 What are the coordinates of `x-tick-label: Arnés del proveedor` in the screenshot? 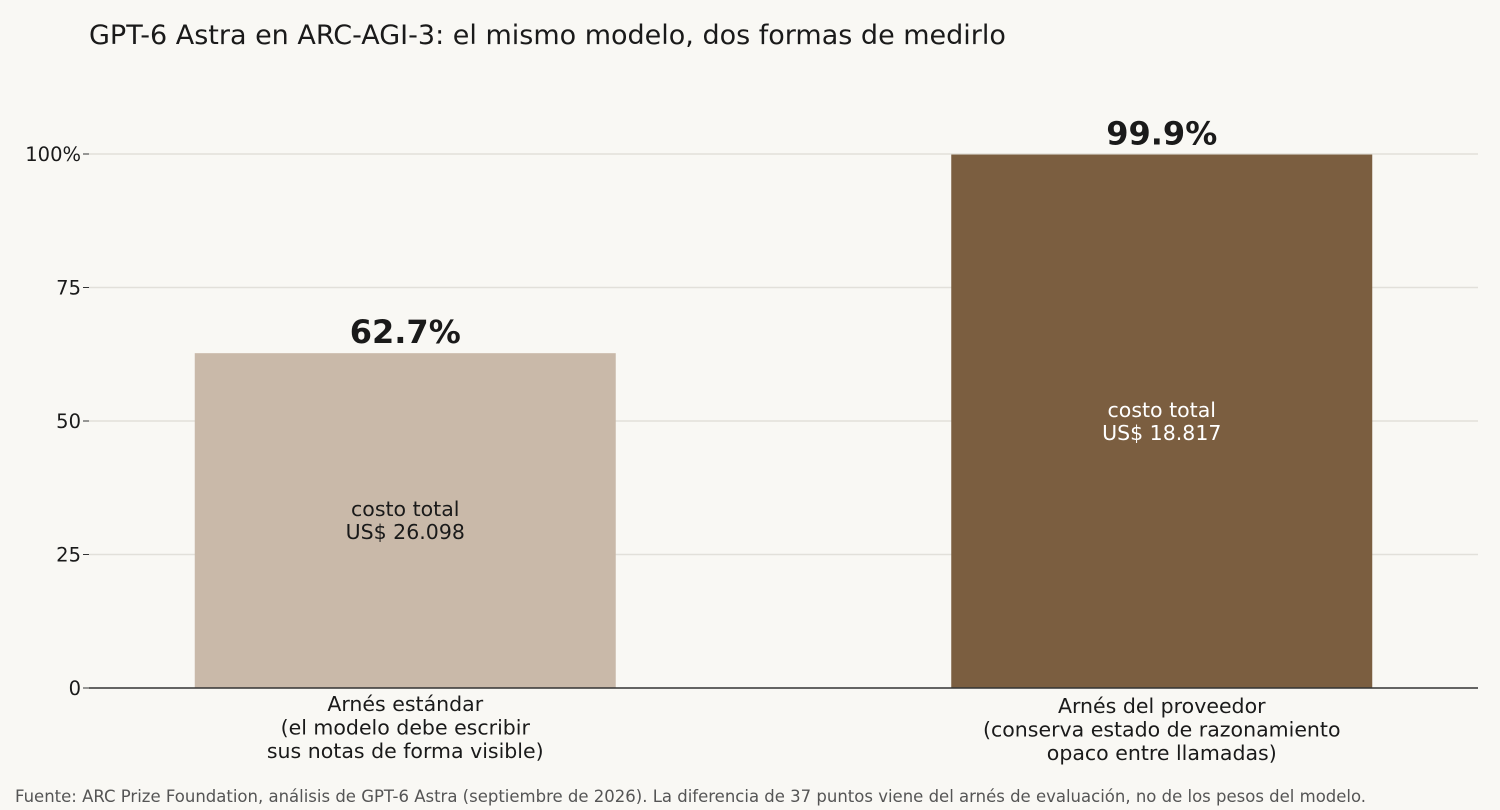 It's located at (1162, 706).